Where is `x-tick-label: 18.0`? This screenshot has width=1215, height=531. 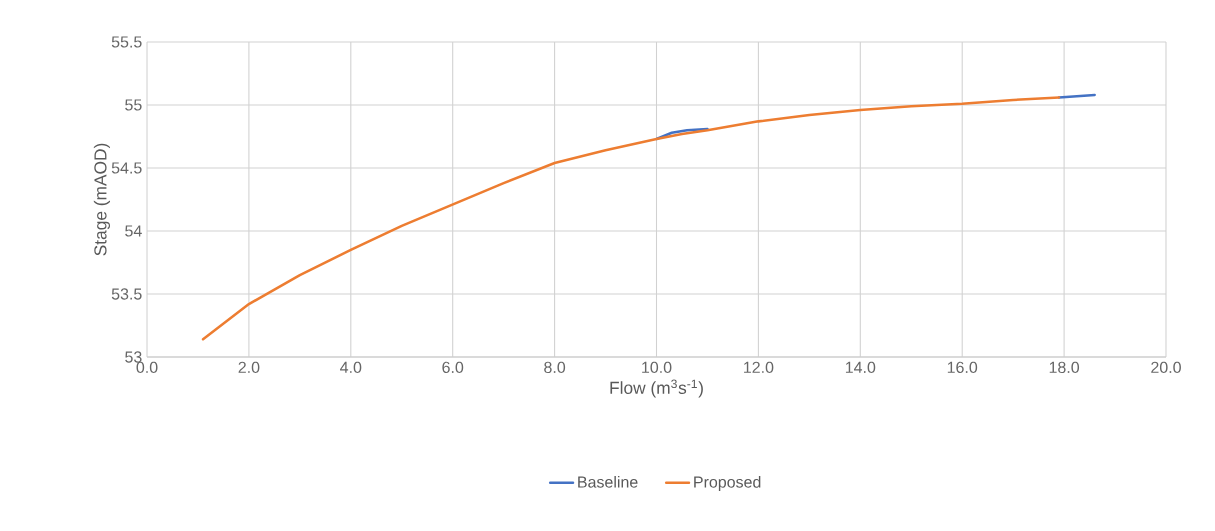 x-tick-label: 18.0 is located at coordinates (1064, 367).